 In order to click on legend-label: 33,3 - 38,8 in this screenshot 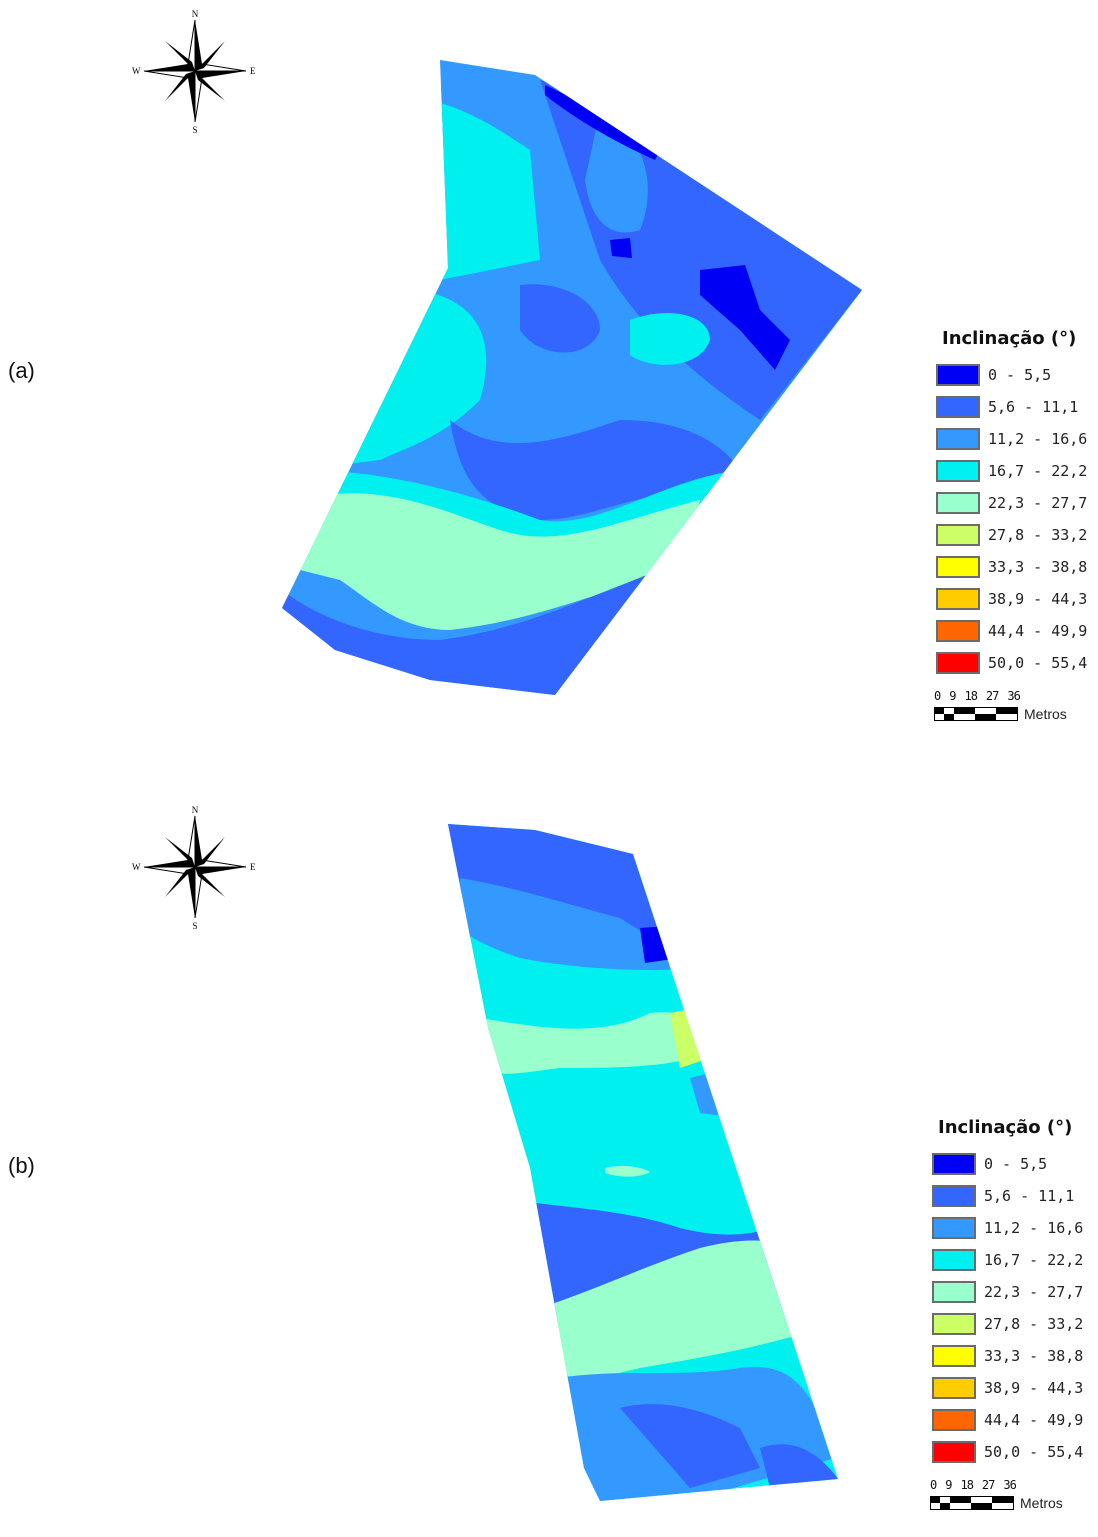, I will do `click(1034, 1356)`.